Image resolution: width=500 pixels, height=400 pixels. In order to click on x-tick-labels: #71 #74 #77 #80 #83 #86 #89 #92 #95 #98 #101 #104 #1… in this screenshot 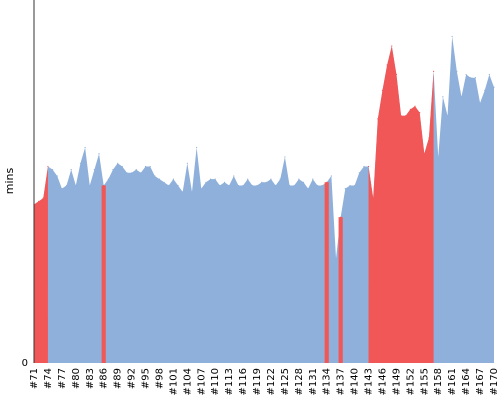, I will do `click(264, 381)`.